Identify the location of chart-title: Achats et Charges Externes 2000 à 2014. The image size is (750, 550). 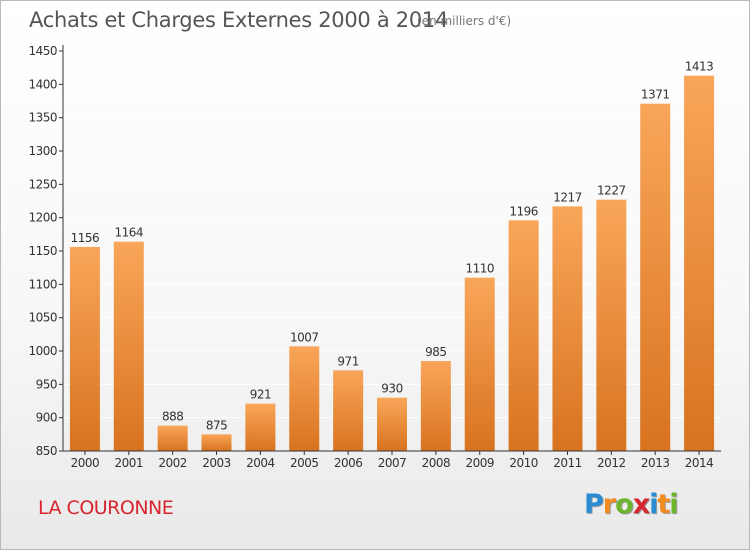
(239, 20).